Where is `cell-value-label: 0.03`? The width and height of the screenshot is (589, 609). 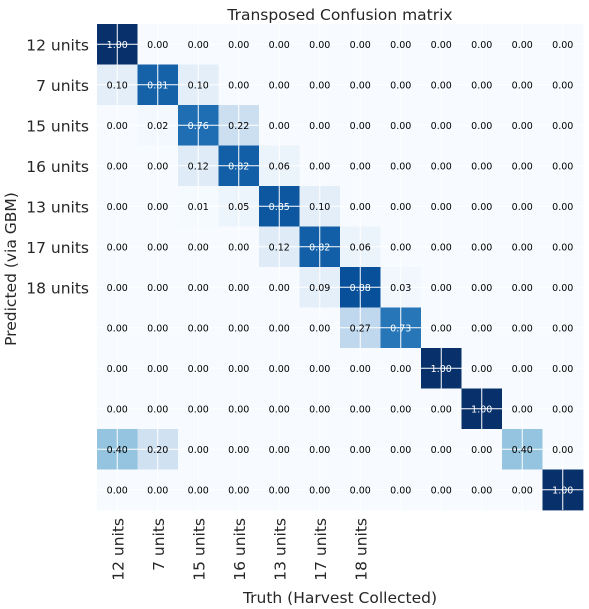 cell-value-label: 0.03 is located at coordinates (400, 288).